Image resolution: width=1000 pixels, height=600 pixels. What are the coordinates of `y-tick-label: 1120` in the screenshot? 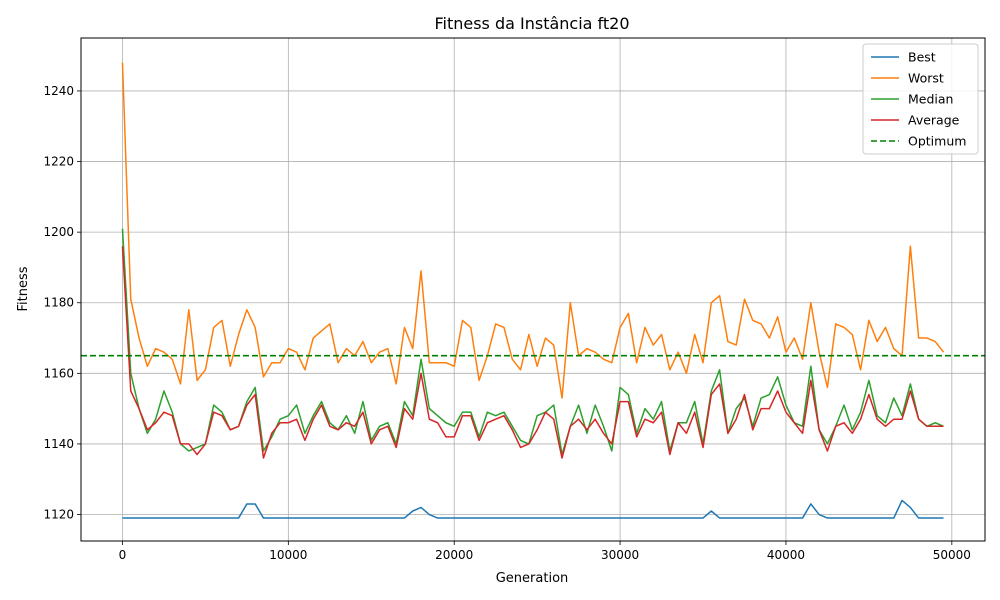 It's located at (58, 515).